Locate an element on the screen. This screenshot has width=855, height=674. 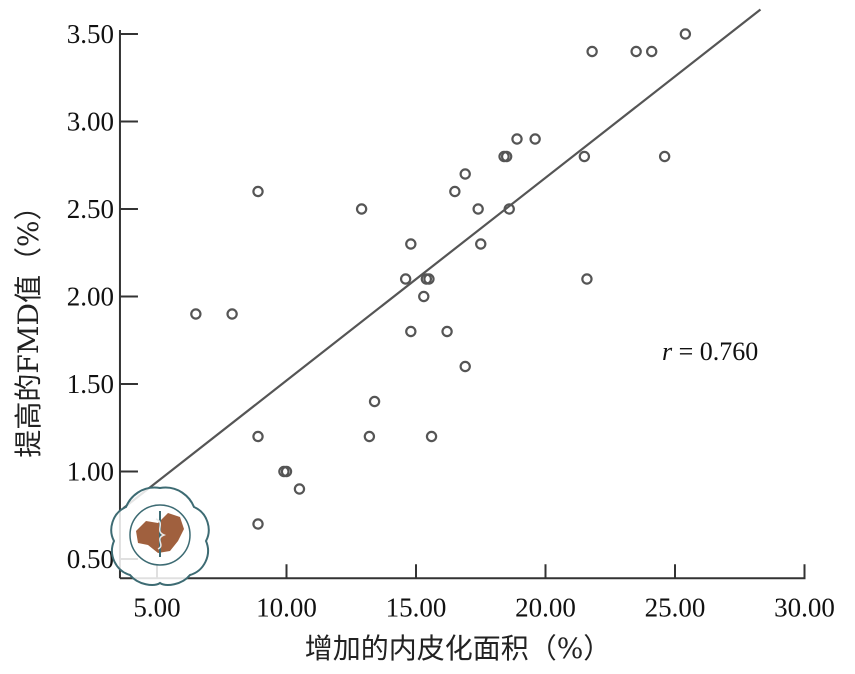
y-tick-label: 2.50 is located at coordinates (90, 209).